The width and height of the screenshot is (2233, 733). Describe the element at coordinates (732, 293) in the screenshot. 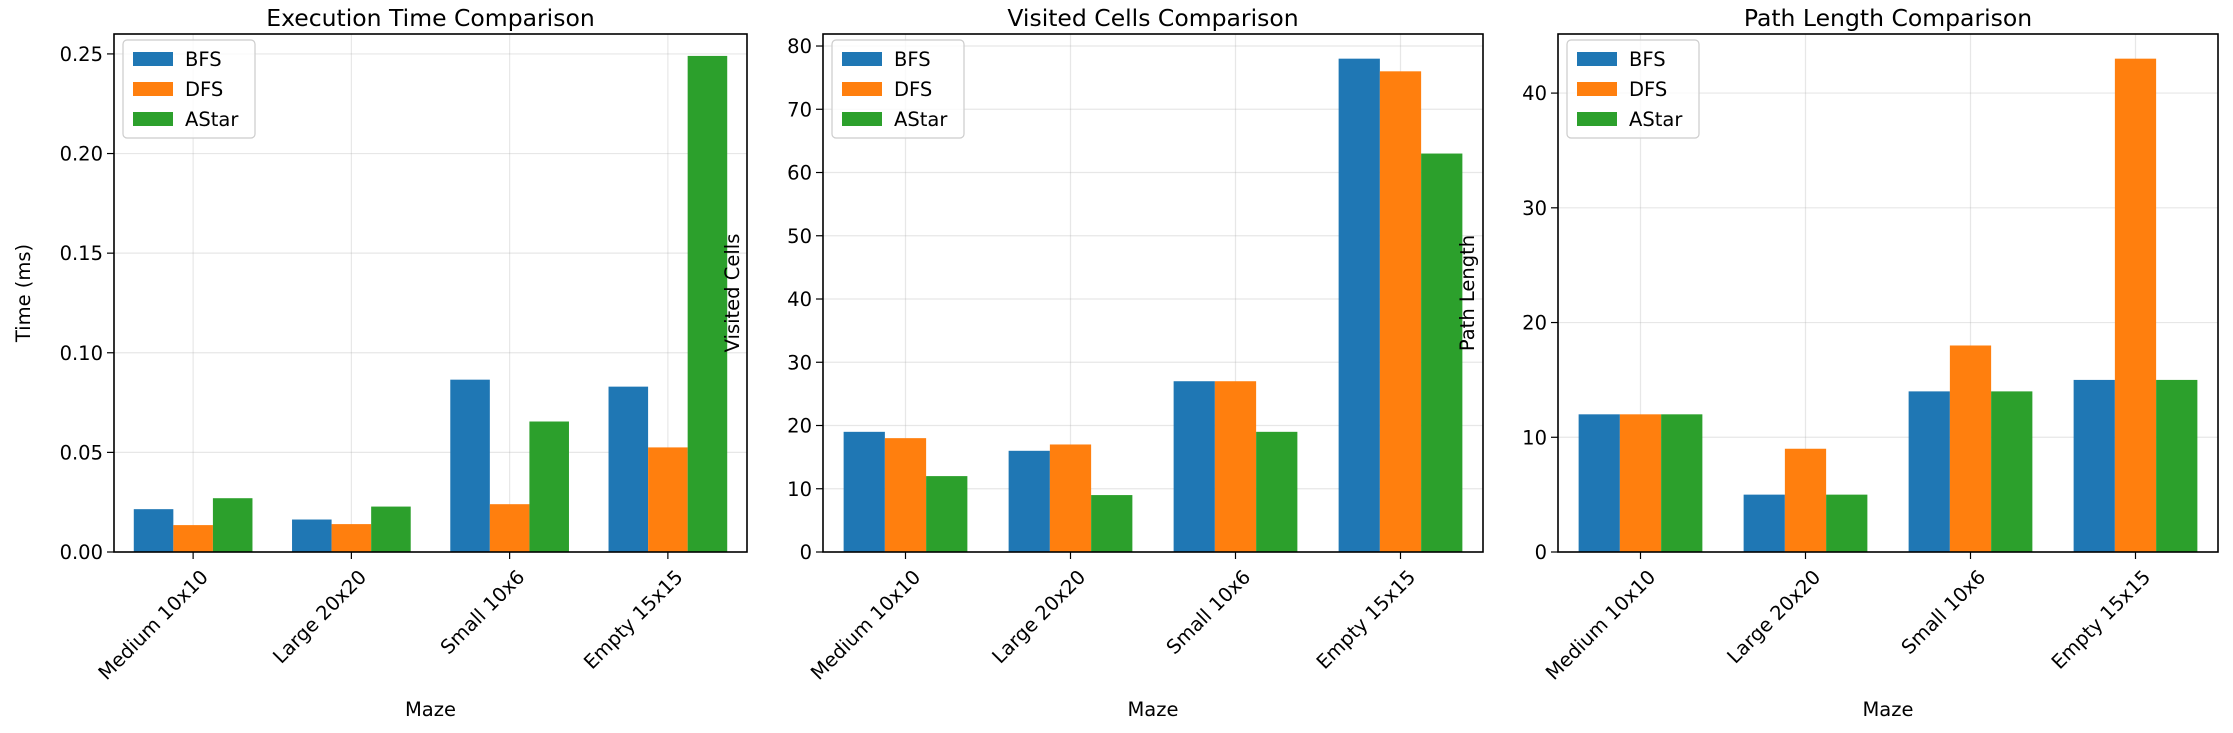

I see `y-axis-label: Visited Cells` at that location.